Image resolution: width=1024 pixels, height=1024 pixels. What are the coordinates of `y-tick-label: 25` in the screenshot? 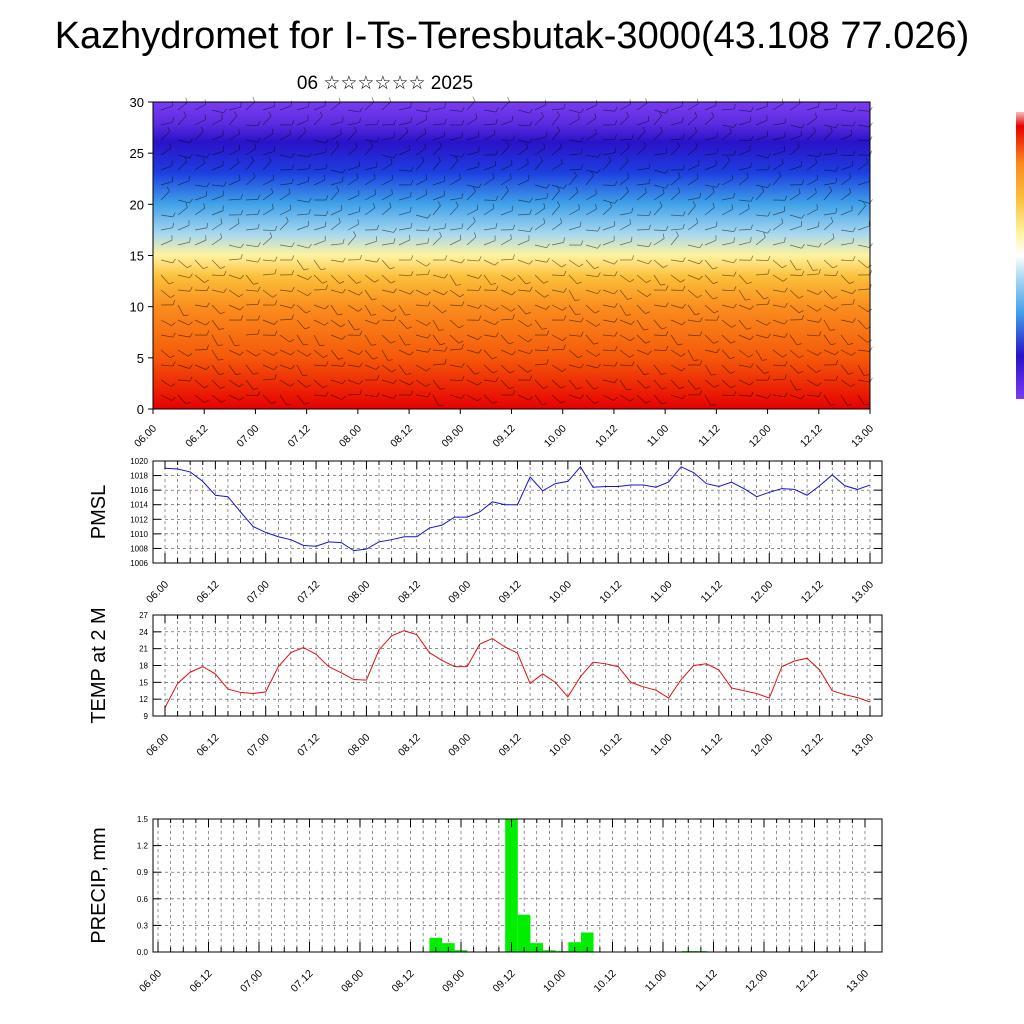 It's located at (137, 153).